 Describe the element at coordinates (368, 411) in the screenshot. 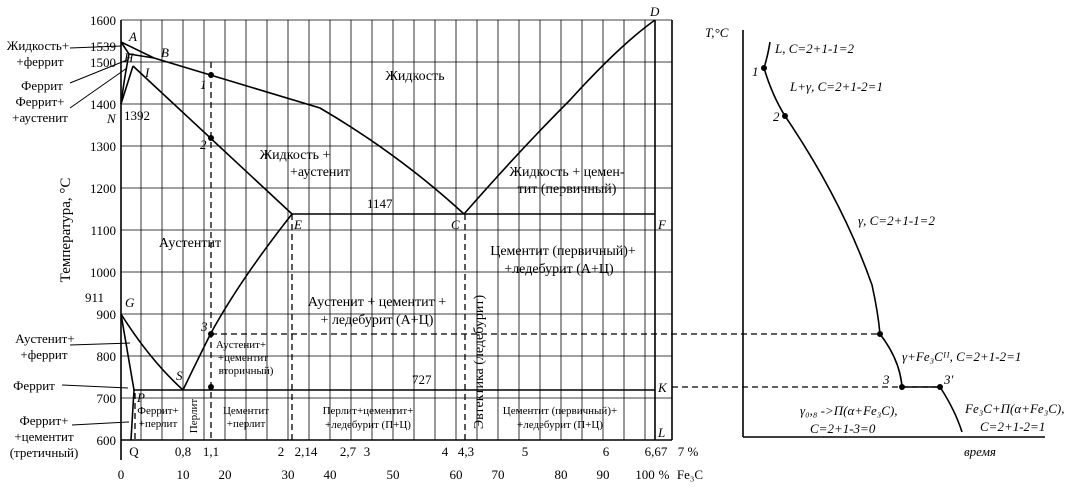

I see `region-pearlite-cementite-ledeburite: Перлит+цементит+` at that location.